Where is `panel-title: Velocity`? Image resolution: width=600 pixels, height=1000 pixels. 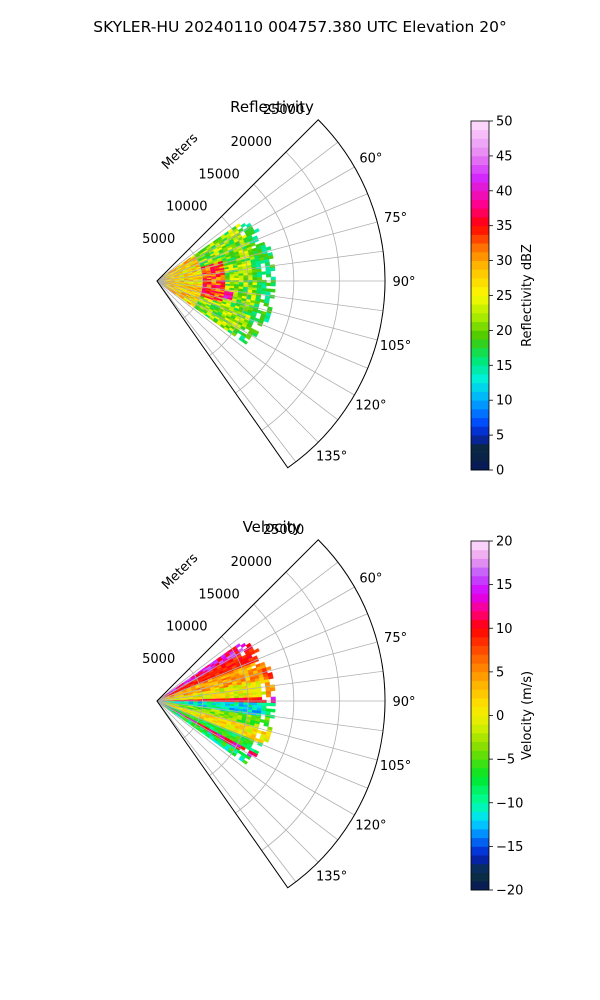 panel-title: Velocity is located at coordinates (272, 527).